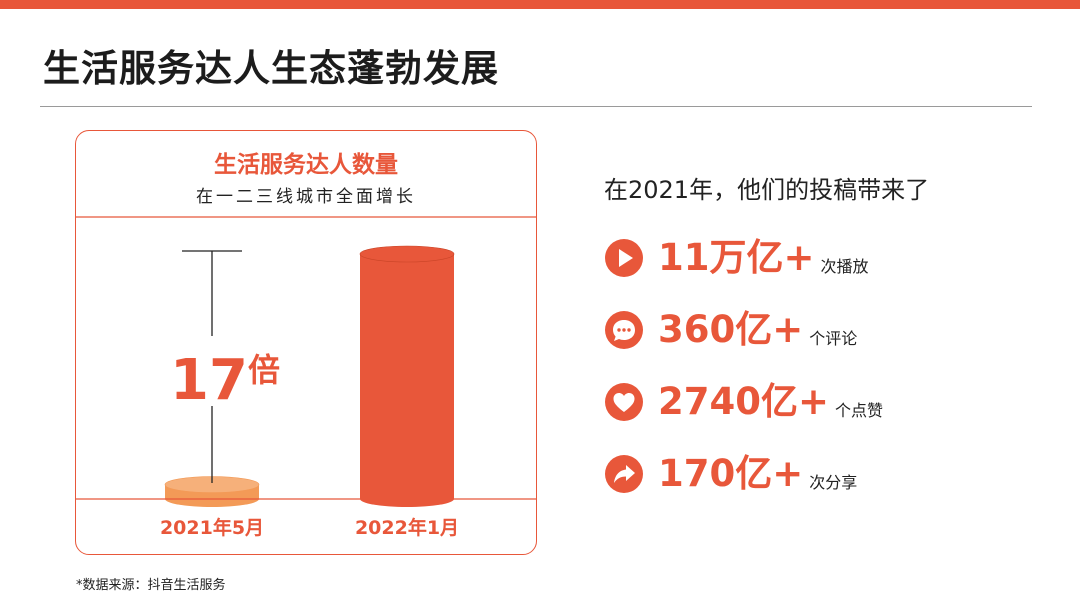 The image size is (1080, 610). What do you see at coordinates (536, 106) in the screenshot?
I see `title-divider` at bounding box center [536, 106].